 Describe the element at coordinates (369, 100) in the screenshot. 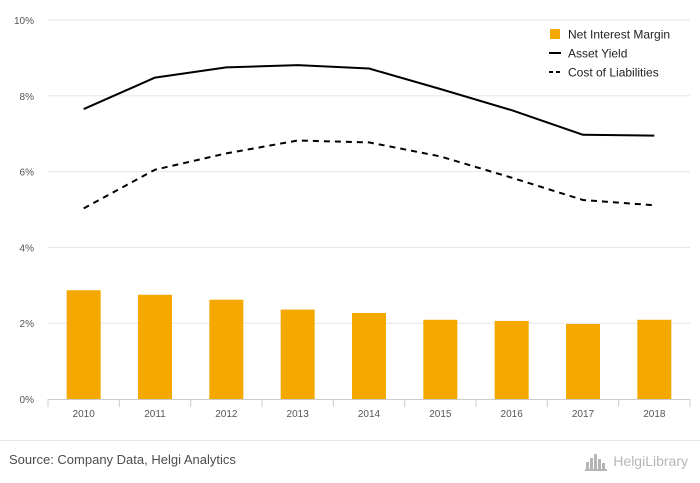

I see `line-asset-yield` at that location.